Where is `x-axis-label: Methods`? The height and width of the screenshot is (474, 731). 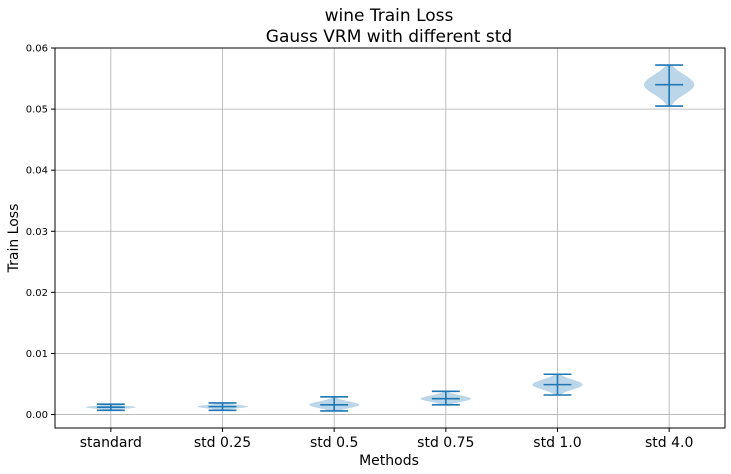
x-axis-label: Methods is located at coordinates (389, 461).